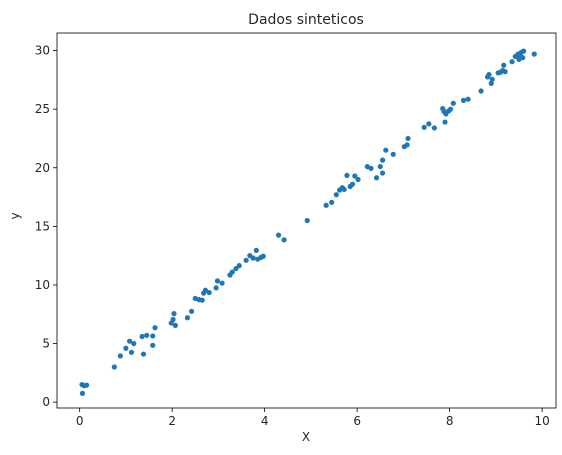 This screenshot has height=455, width=562. What do you see at coordinates (46, 402) in the screenshot?
I see `y-tick-label-0: 0` at bounding box center [46, 402].